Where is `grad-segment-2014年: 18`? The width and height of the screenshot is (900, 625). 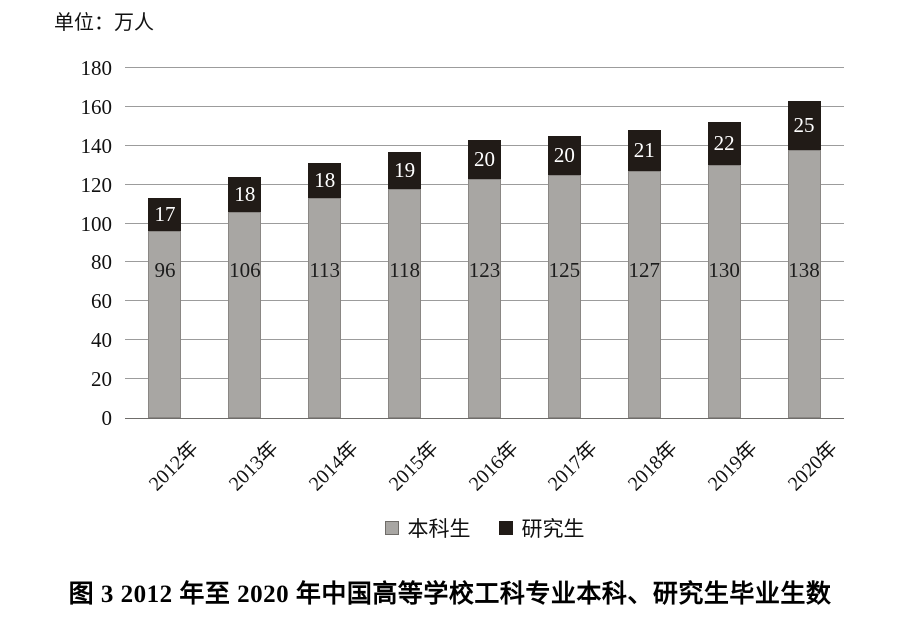 grad-segment-2014年: 18 is located at coordinates (325, 180).